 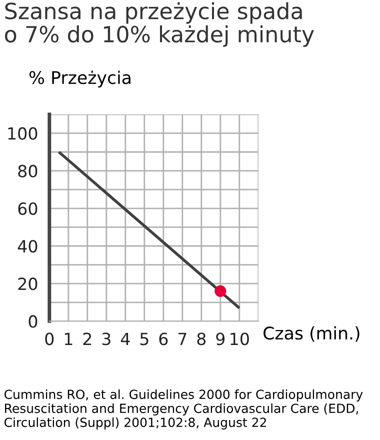 I want to click on y-tick-label: 0, so click(x=33, y=321).